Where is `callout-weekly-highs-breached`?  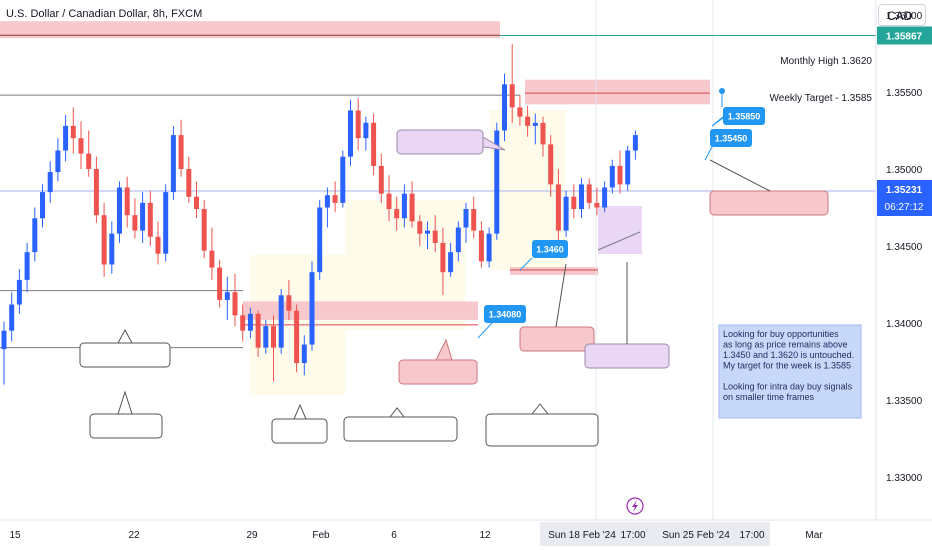 callout-weekly-highs-breached is located at coordinates (440, 142).